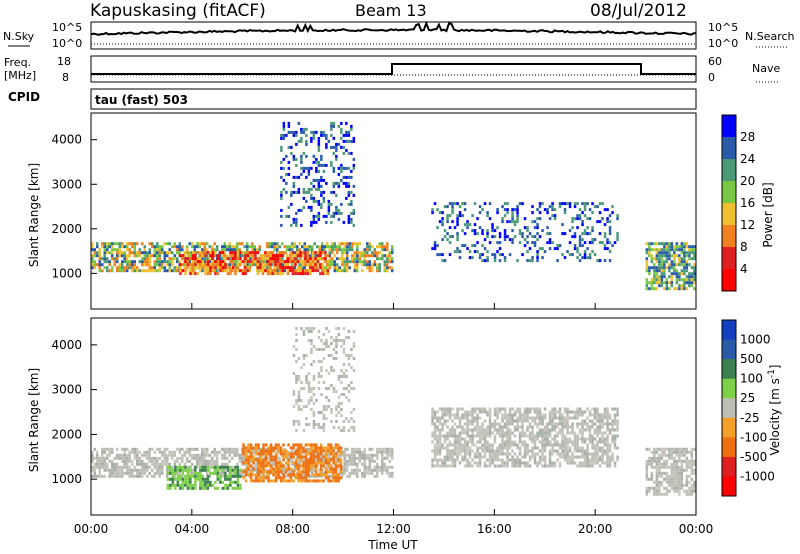 The width and height of the screenshot is (800, 554). What do you see at coordinates (711, 77) in the screenshot?
I see `freq-right-tick-bottom: 0` at bounding box center [711, 77].